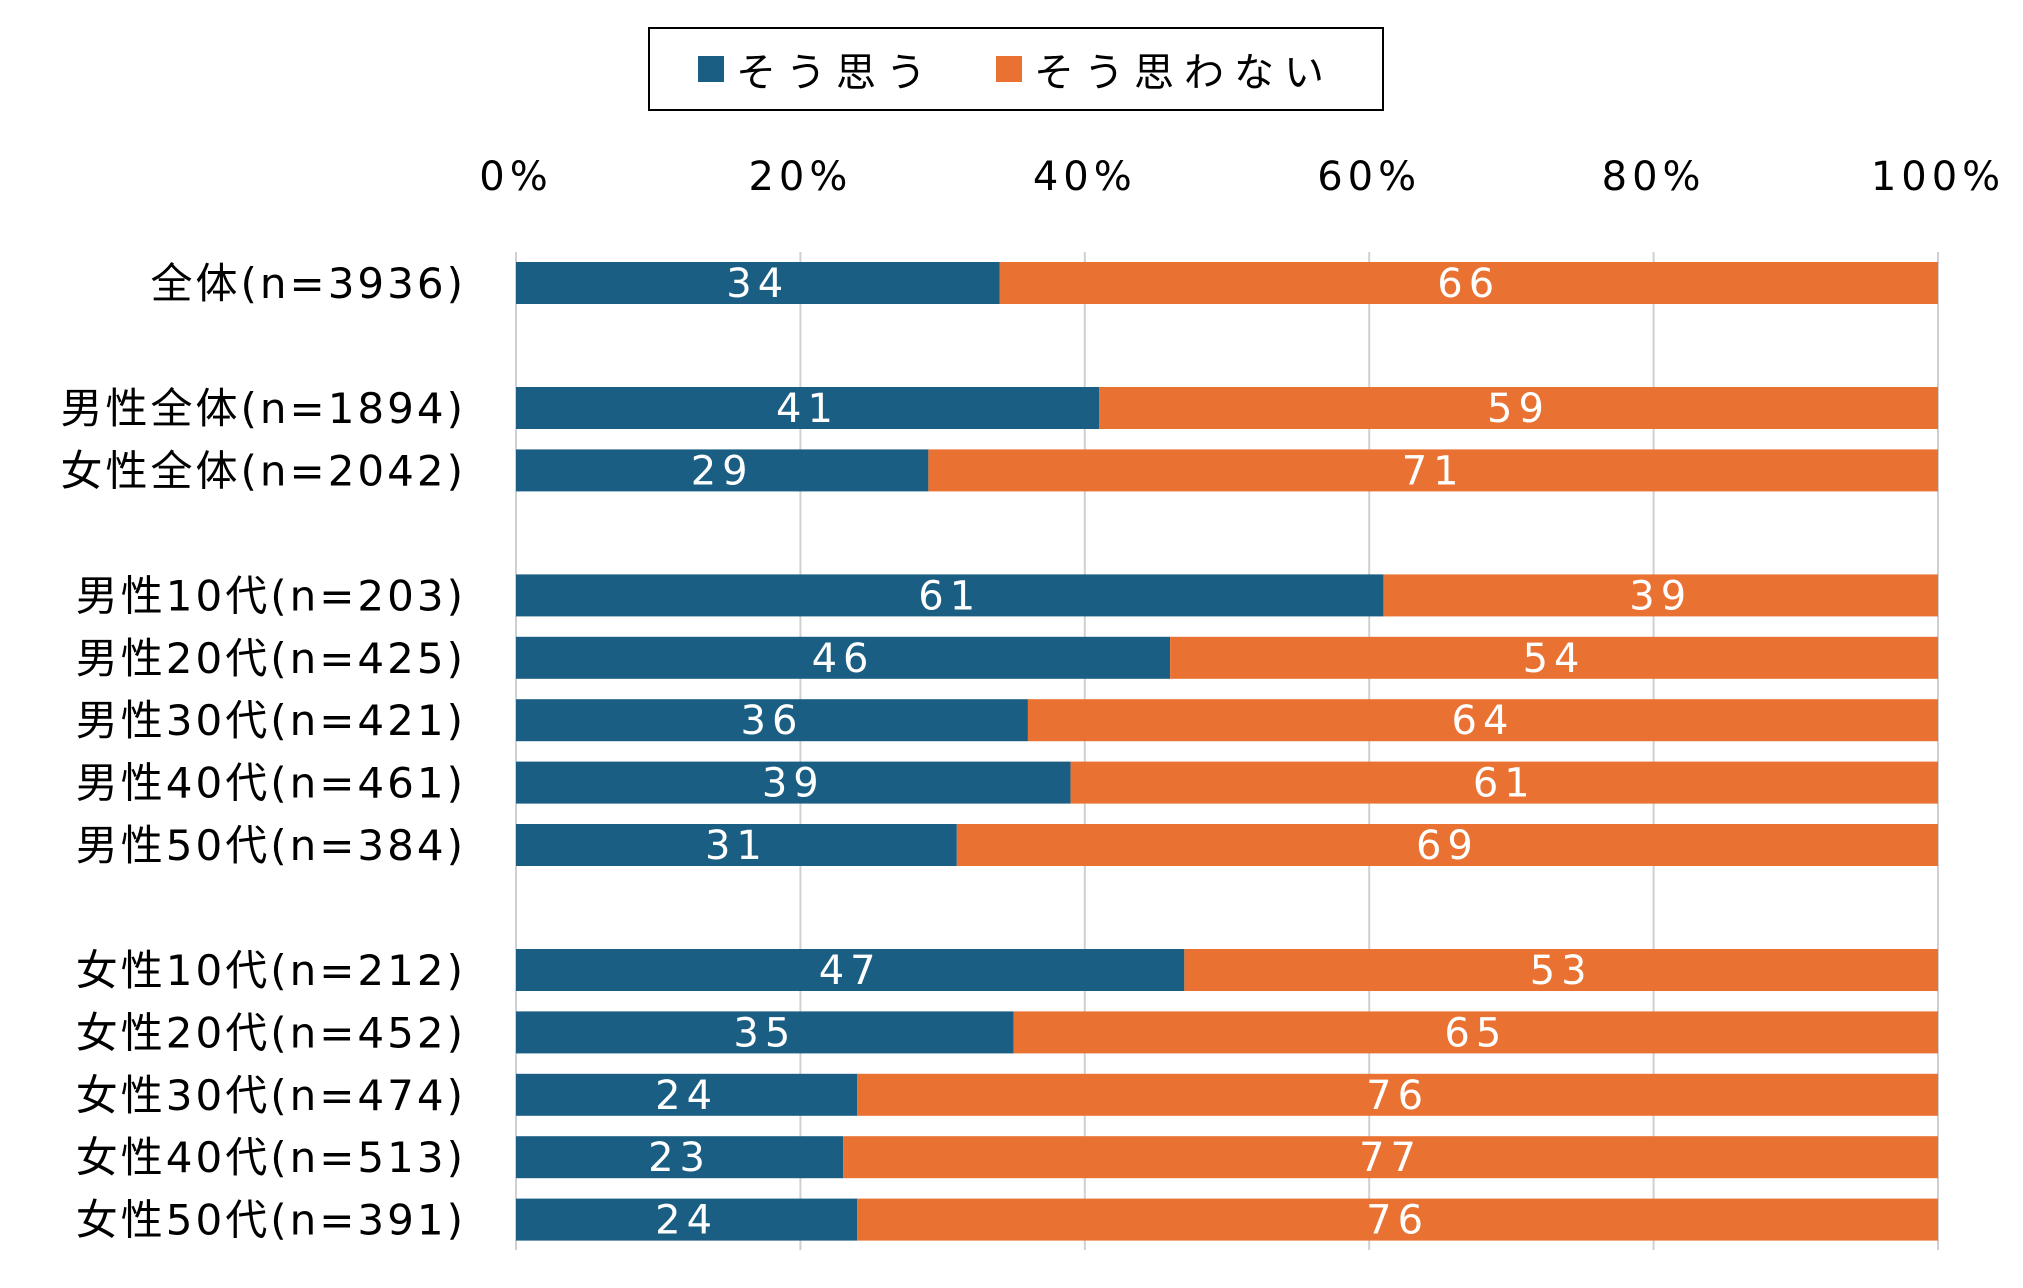  Describe the element at coordinates (271, 720) in the screenshot. I see `category-label: 男性30代(n=421)` at that location.